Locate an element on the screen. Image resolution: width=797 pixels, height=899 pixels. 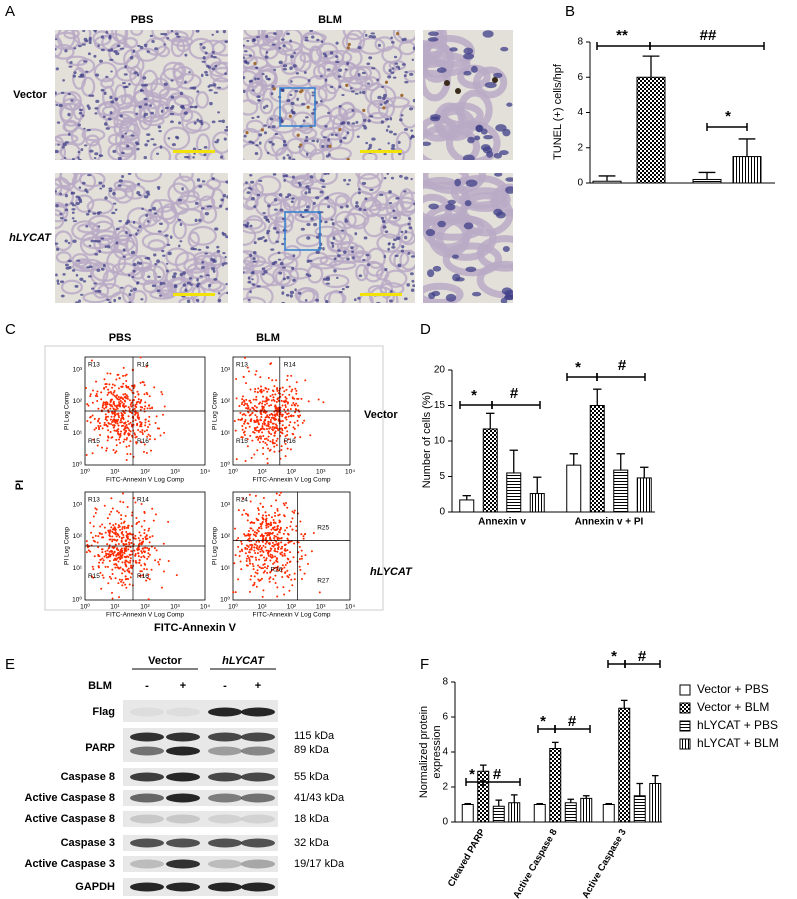
row-label: hLYCAT is located at coordinates (391, 572).